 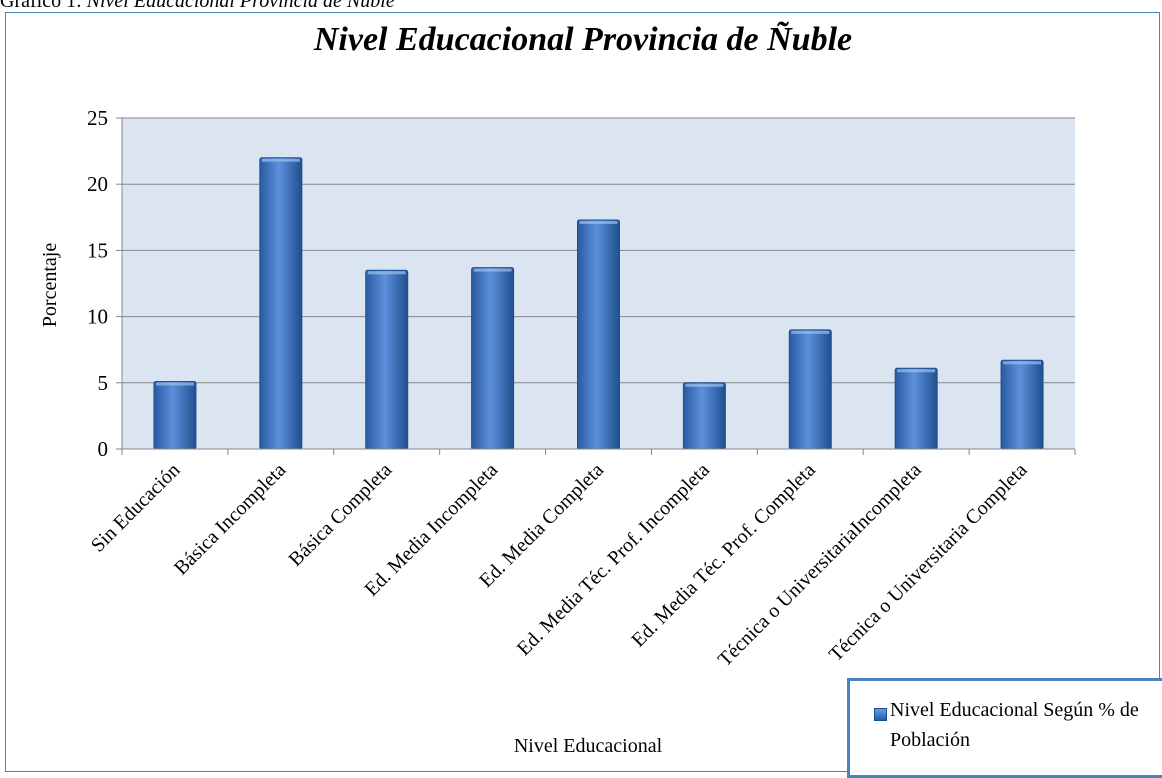 I want to click on y-tick-label: 10, so click(x=97, y=317).